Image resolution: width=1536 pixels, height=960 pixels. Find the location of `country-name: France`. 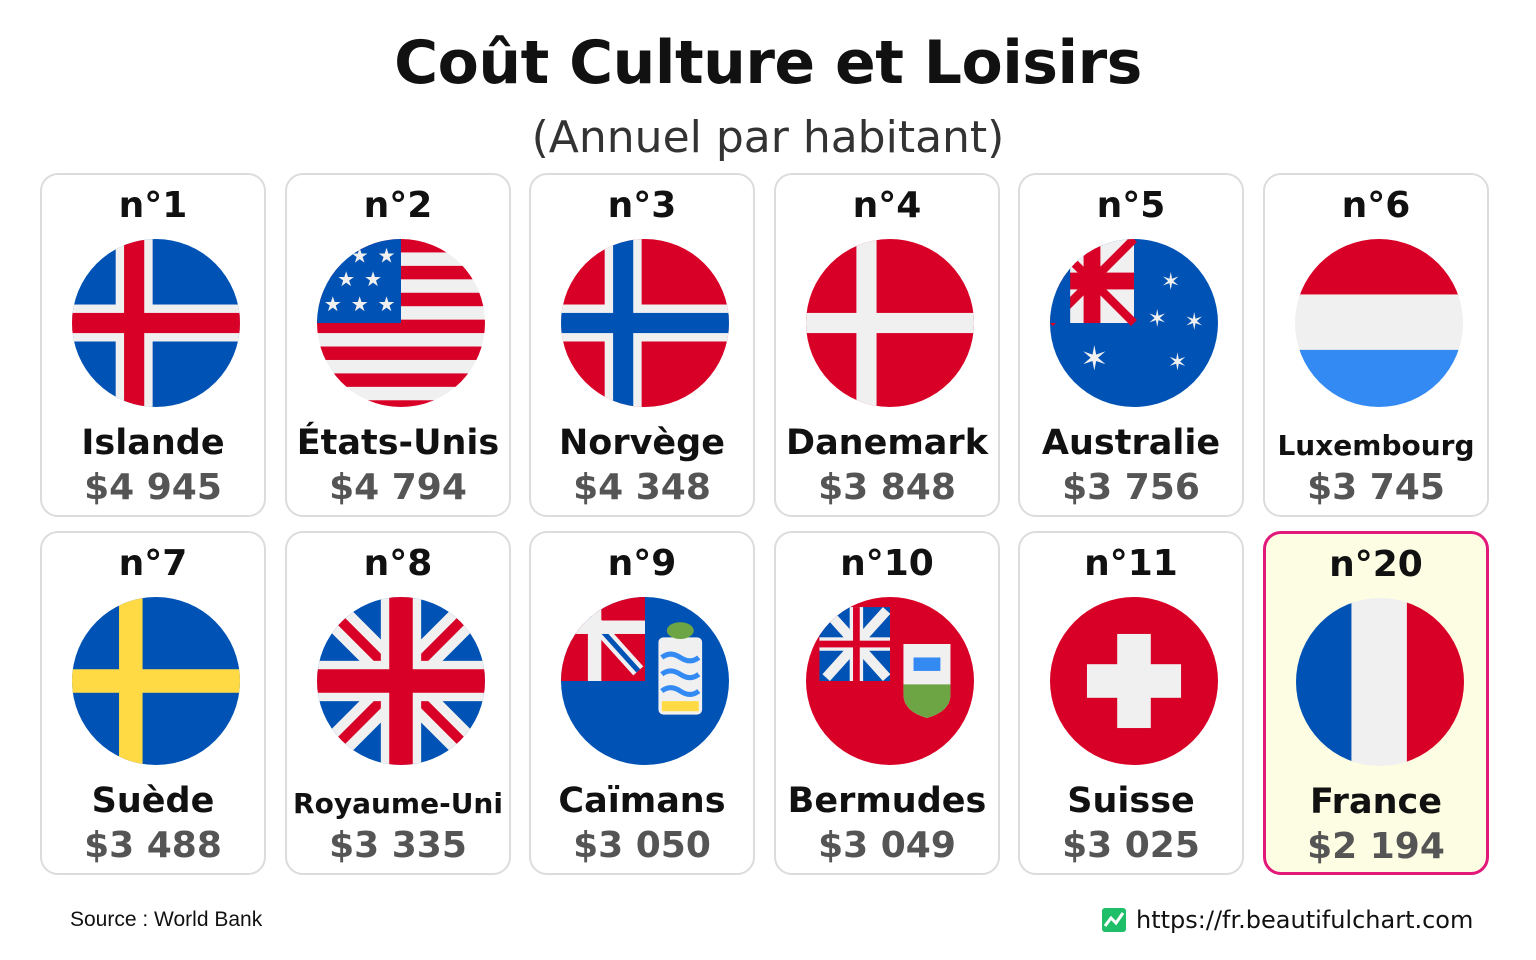

country-name: France is located at coordinates (1376, 802).